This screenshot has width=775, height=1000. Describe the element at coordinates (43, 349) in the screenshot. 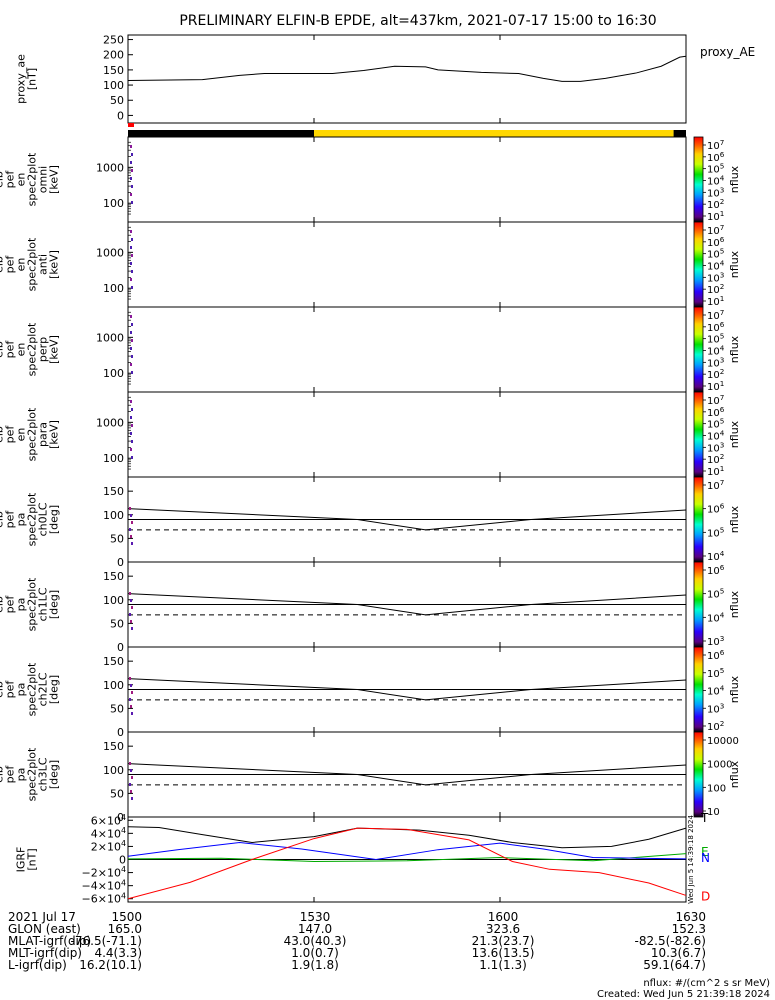

I see `energy-ylabel-2-line-4: perp` at that location.